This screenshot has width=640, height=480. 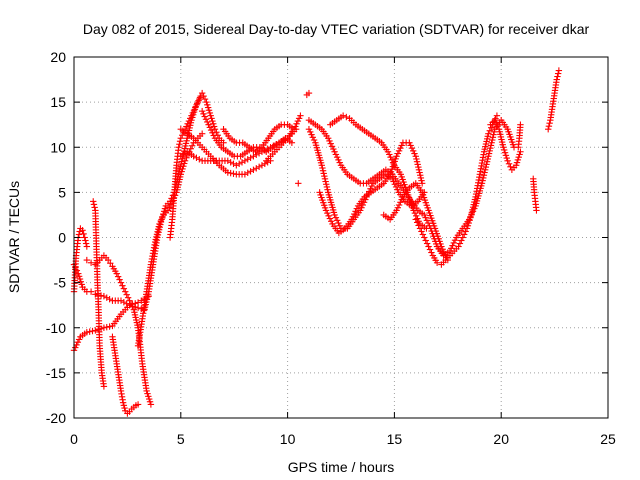 What do you see at coordinates (62, 238) in the screenshot?
I see `y-tick-label: 0` at bounding box center [62, 238].